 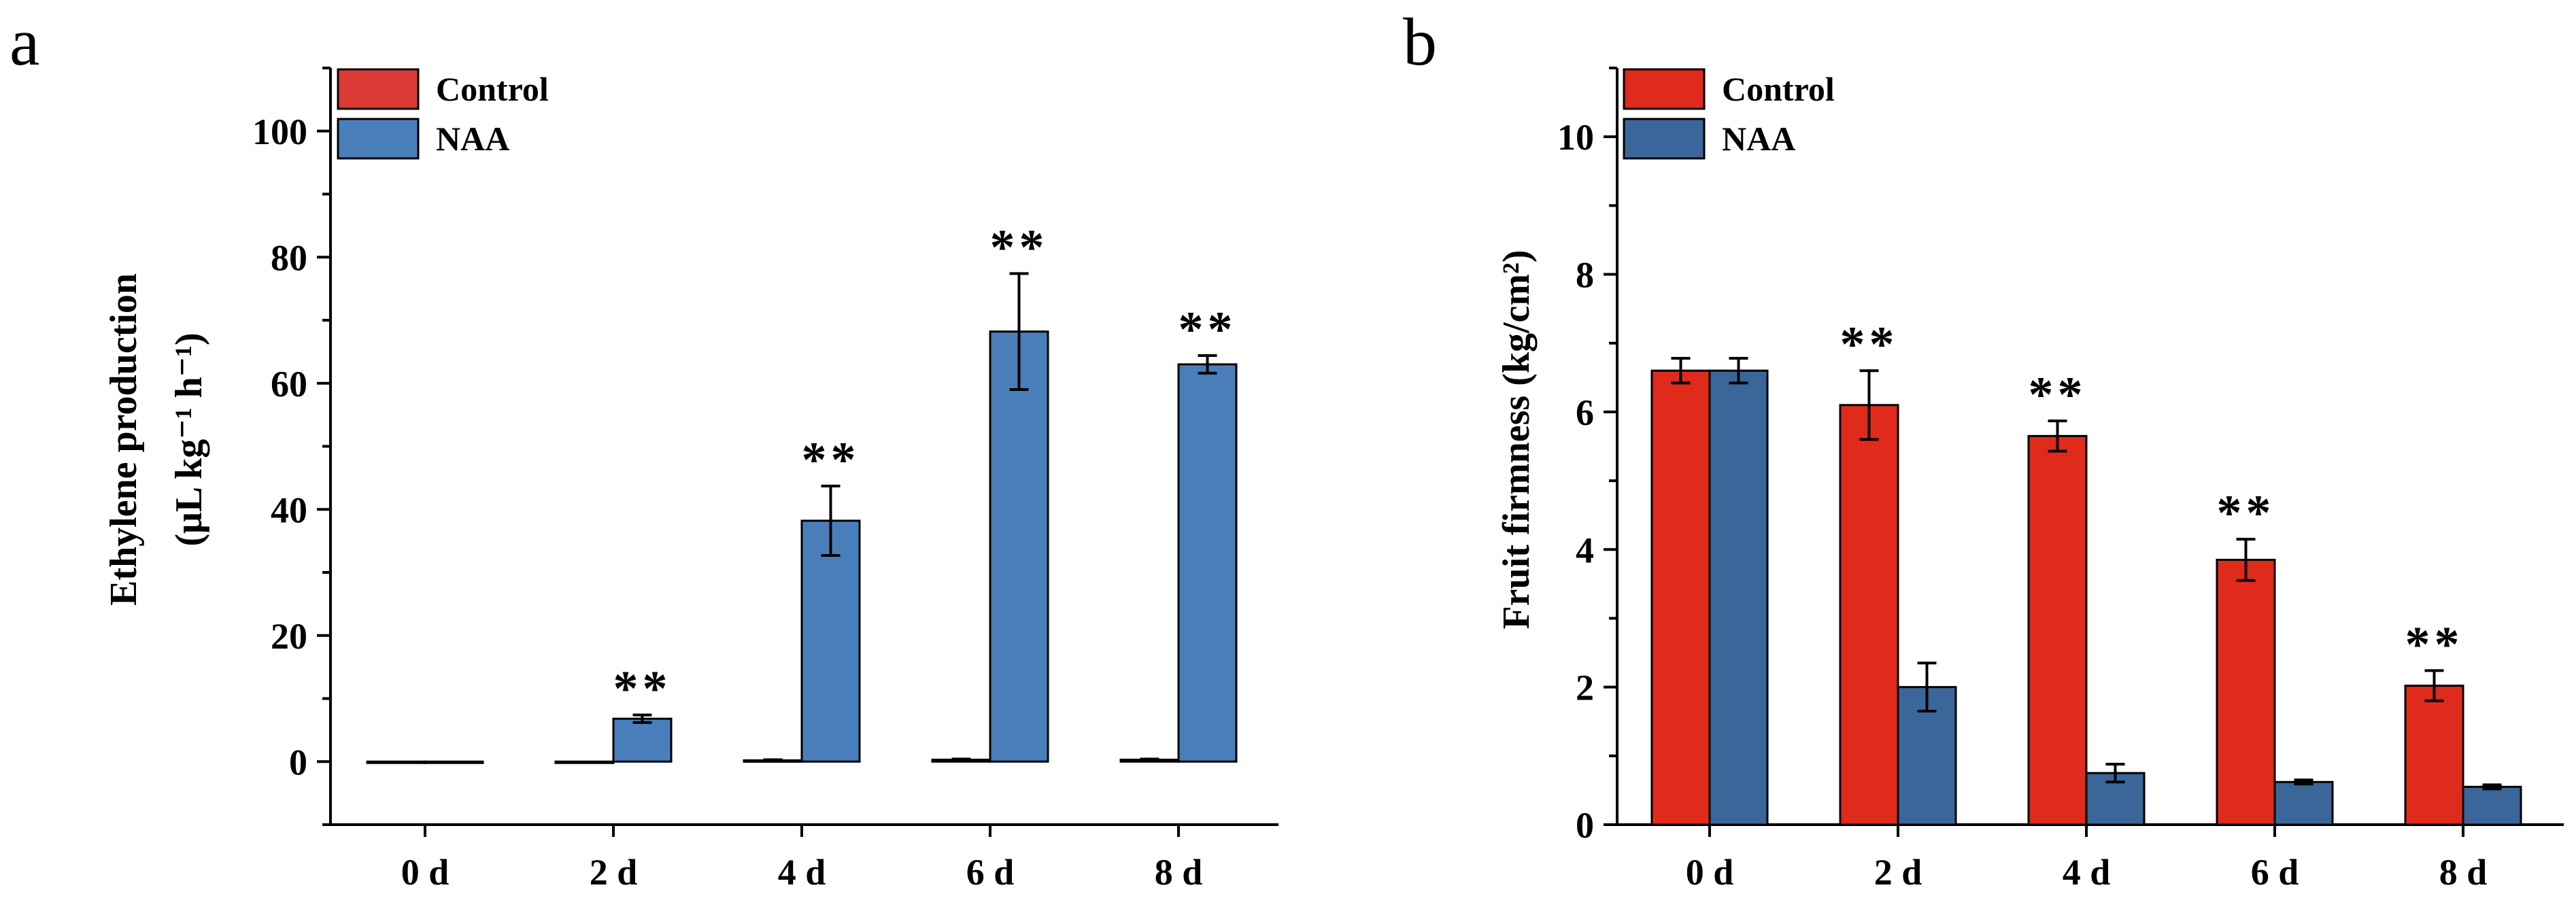 What do you see at coordinates (1585, 413) in the screenshot?
I see `y-tick-label: 6` at bounding box center [1585, 413].